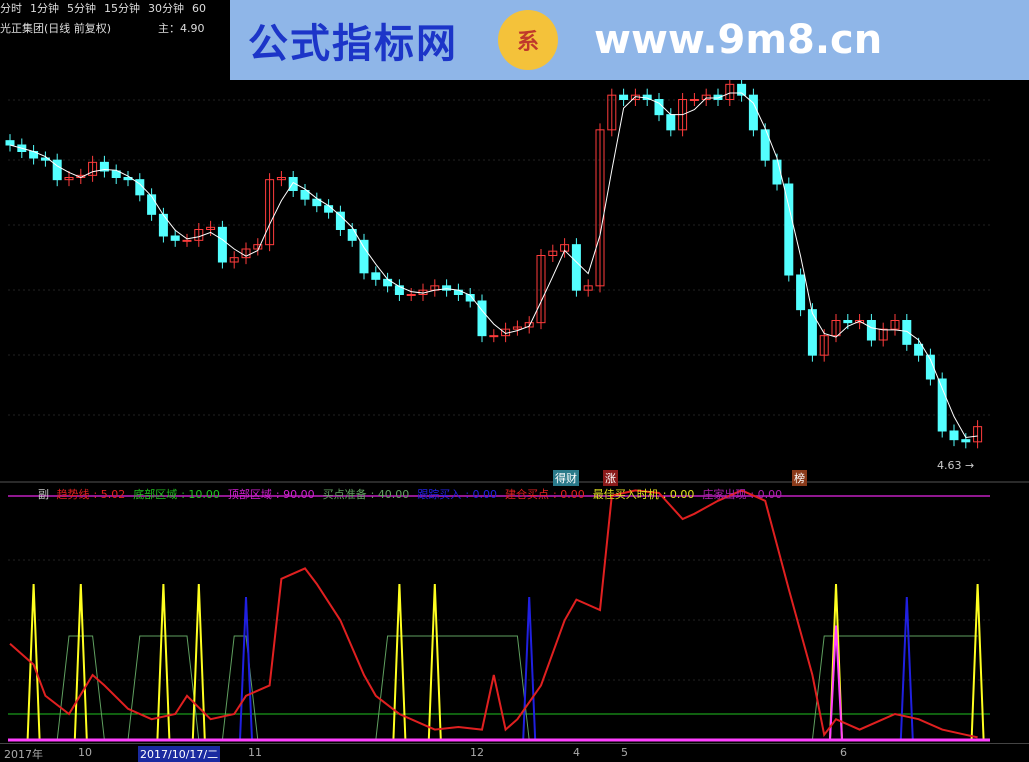 This screenshot has width=1029, height=762. Describe the element at coordinates (393, 494) in the screenshot. I see `legend-value: 40.00` at that location.